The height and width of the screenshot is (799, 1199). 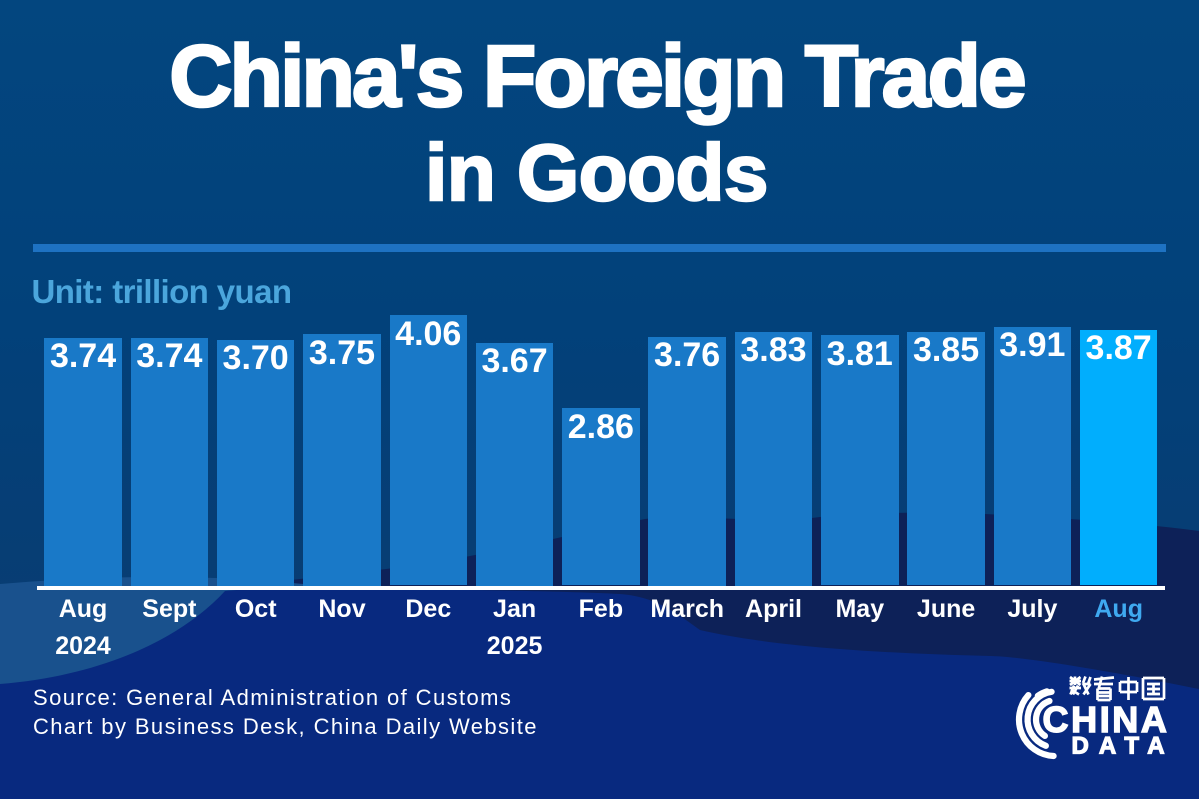 I want to click on svg-text: CHINA, so click(x=1106, y=719).